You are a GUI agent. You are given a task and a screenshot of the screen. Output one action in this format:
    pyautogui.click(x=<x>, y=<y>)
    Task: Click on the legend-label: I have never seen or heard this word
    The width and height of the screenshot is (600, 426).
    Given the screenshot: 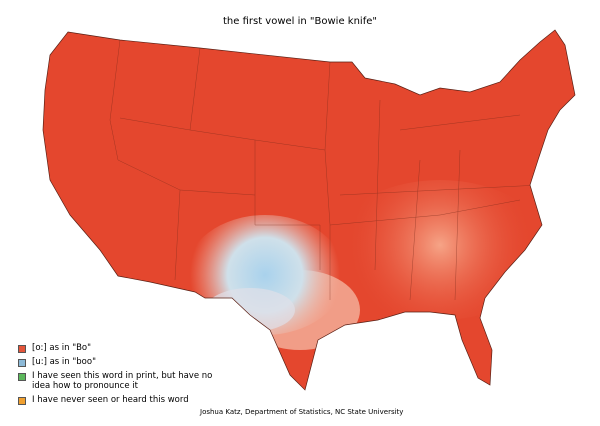 What is the action you would take?
    pyautogui.click(x=110, y=400)
    